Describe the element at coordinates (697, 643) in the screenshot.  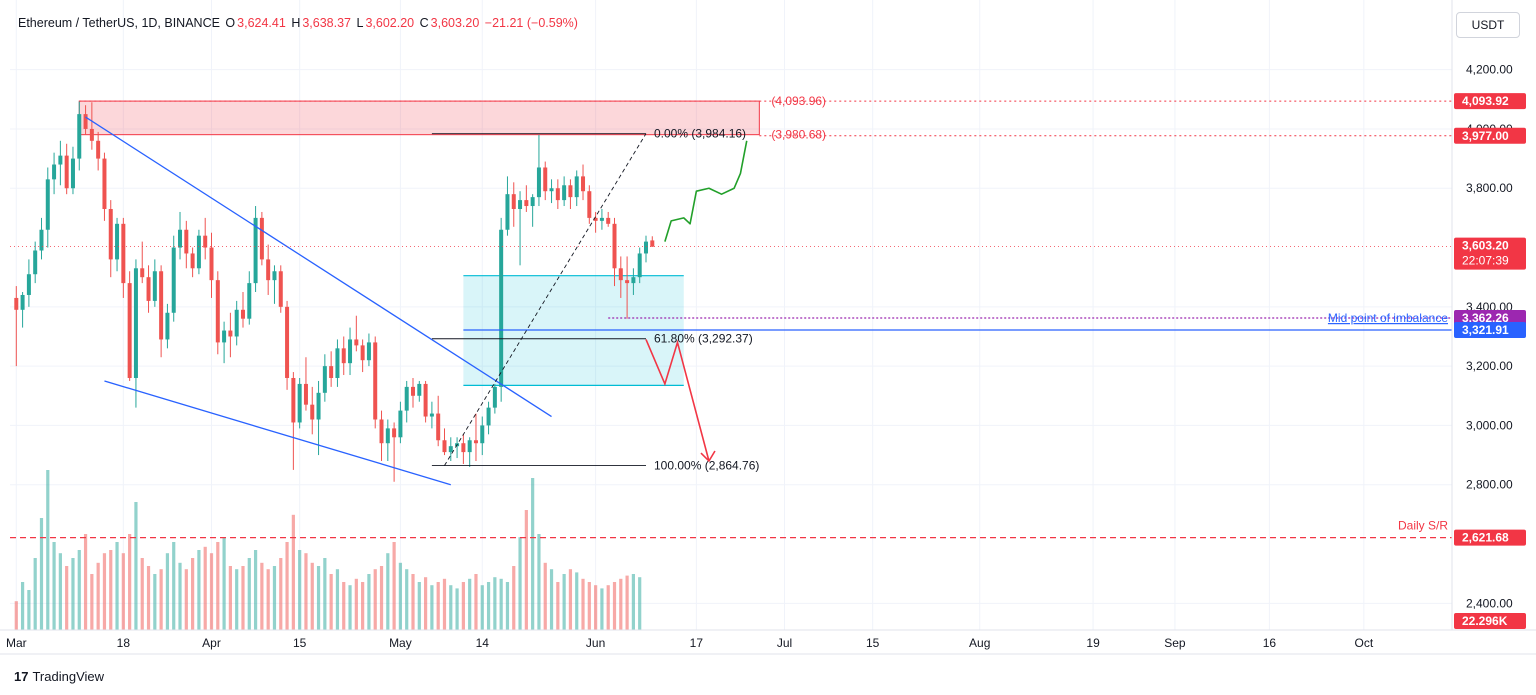
I see `time-tick-label: 17` at that location.